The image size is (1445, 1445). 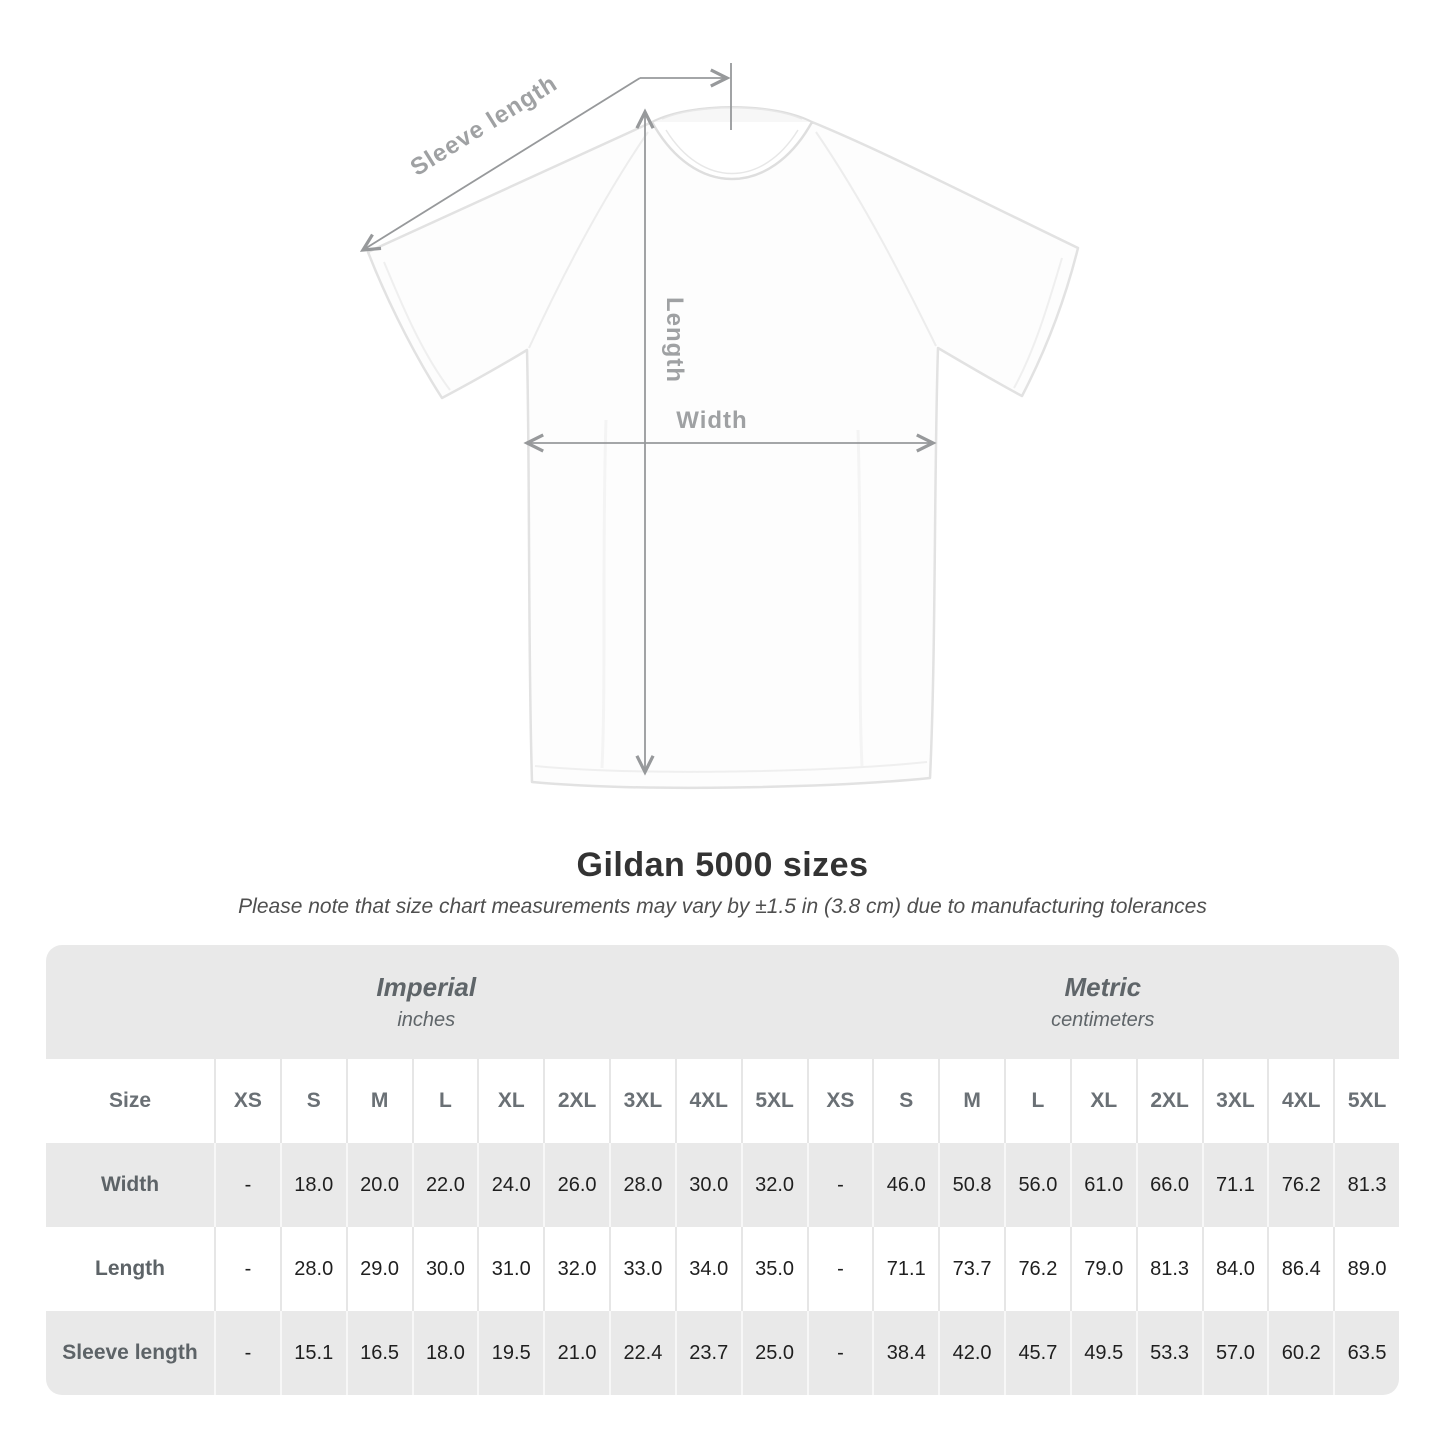 I want to click on size-header-row-label: Size, so click(x=130, y=1100).